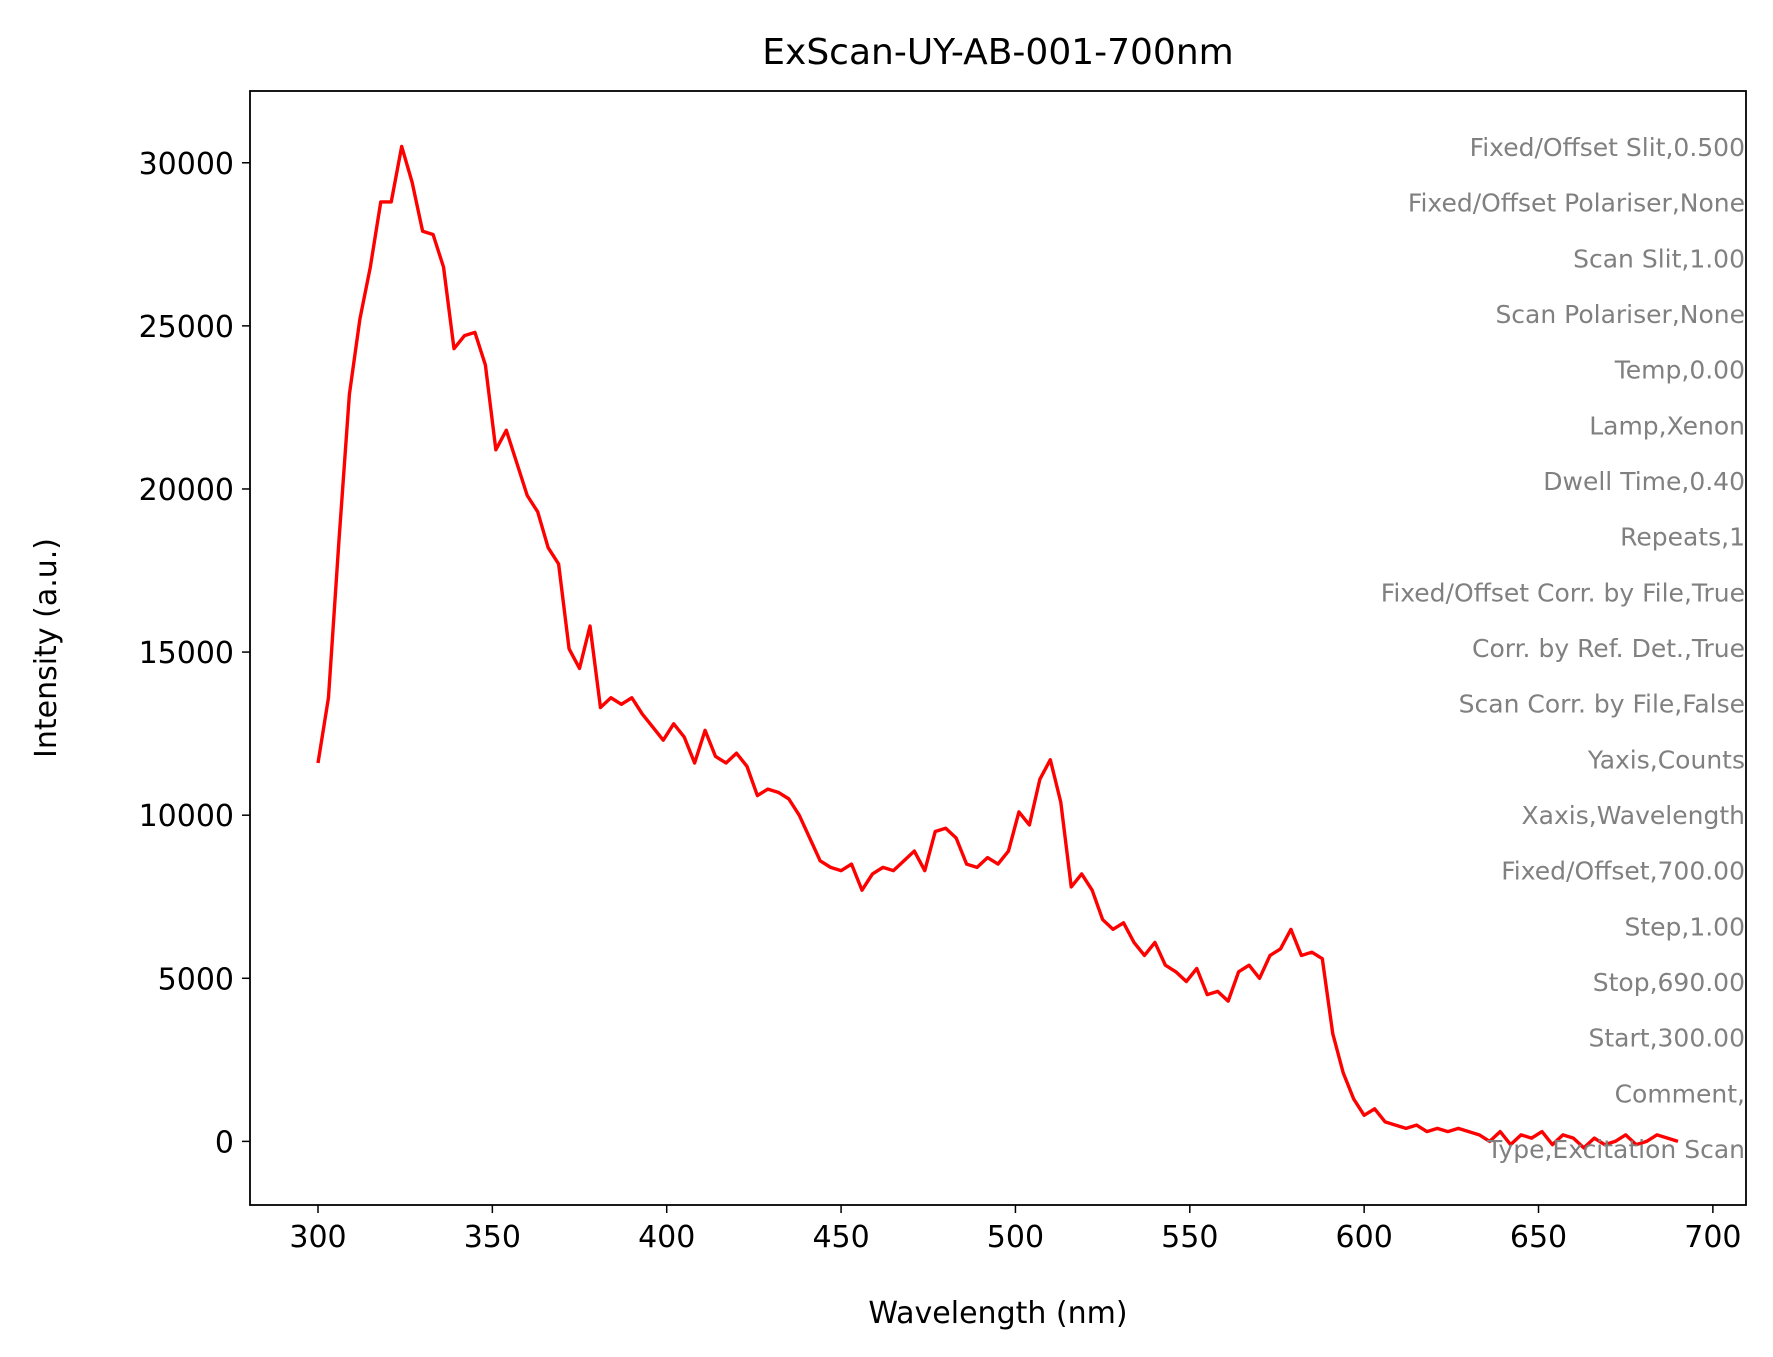 This screenshot has height=1357, width=1773. I want to click on chart-title: ExScan-UY-AB-001-700nm, so click(997, 52).